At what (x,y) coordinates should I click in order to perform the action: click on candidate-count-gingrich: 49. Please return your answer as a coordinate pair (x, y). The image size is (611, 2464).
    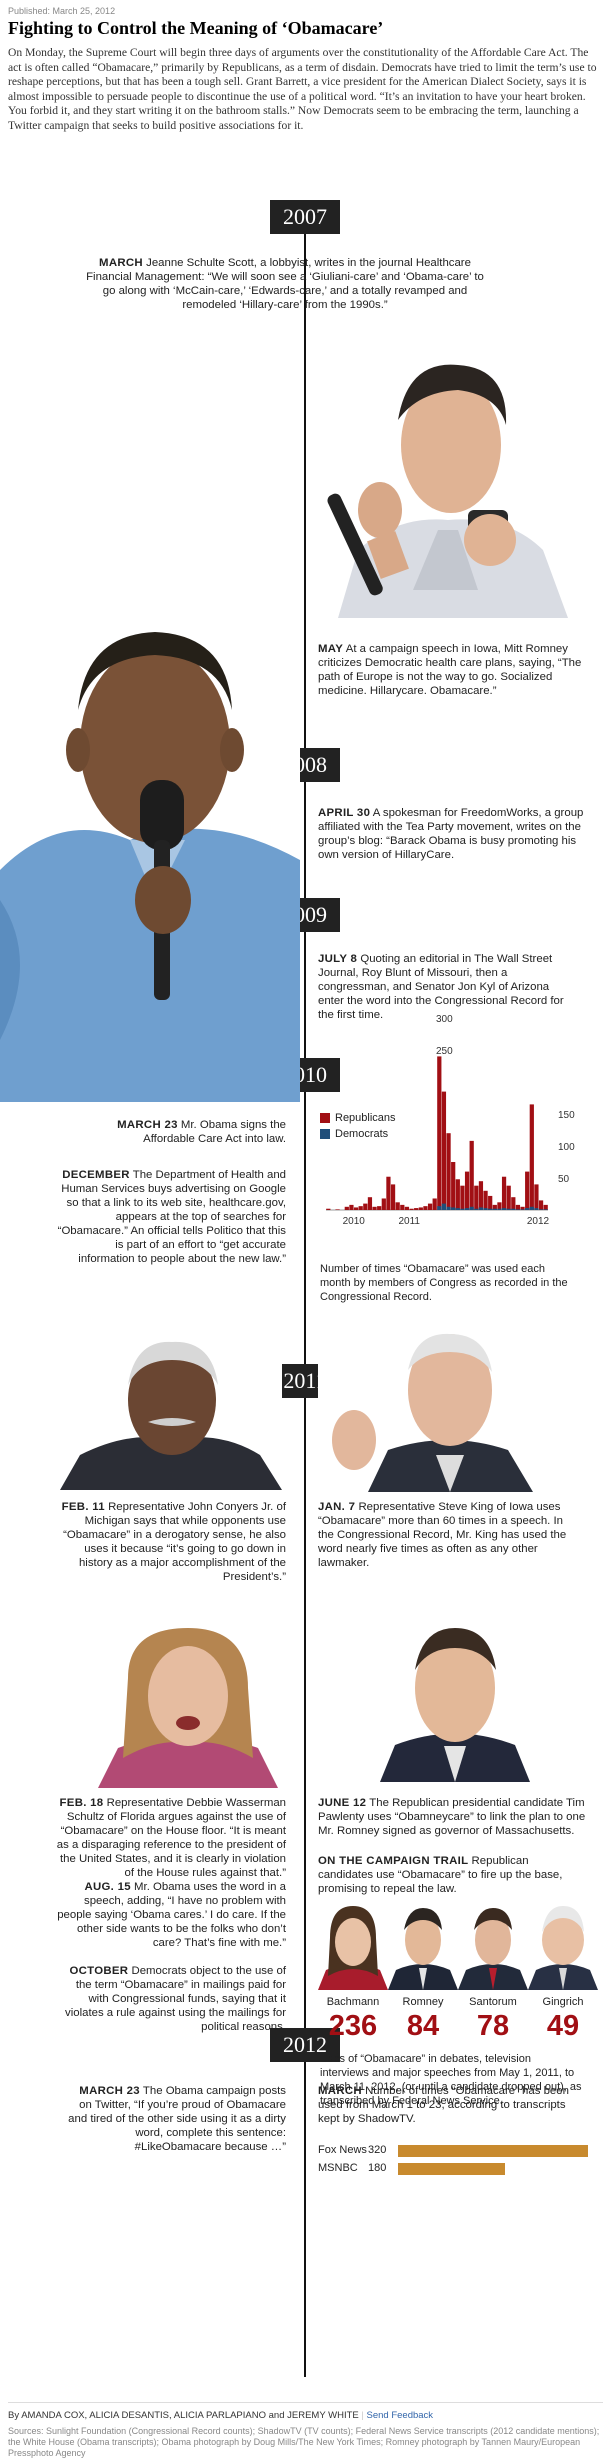
    Looking at the image, I should click on (563, 2026).